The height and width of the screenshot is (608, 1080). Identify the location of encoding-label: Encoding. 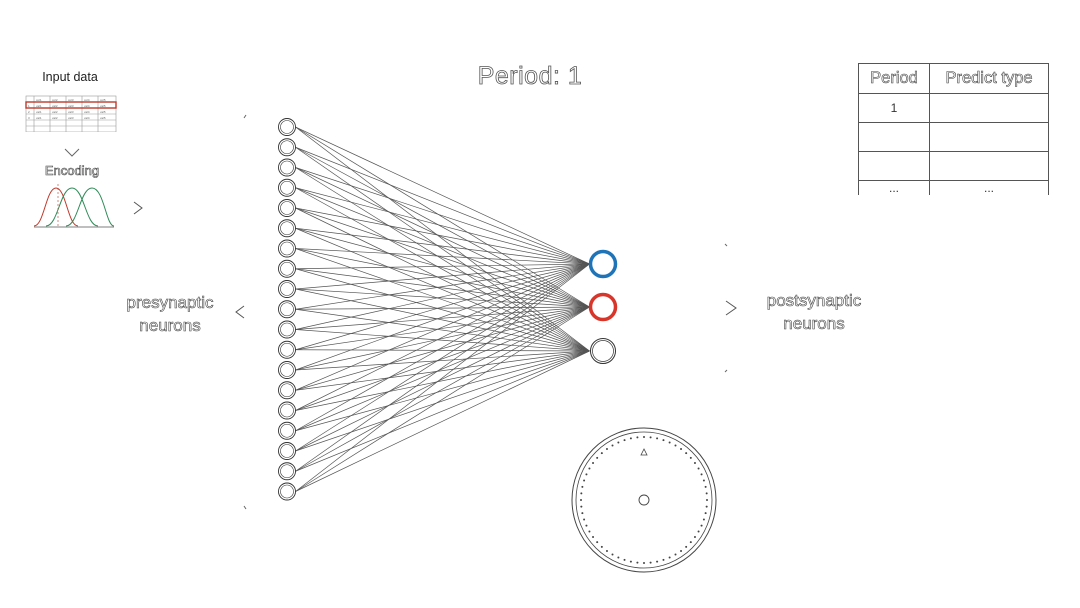
(72, 171).